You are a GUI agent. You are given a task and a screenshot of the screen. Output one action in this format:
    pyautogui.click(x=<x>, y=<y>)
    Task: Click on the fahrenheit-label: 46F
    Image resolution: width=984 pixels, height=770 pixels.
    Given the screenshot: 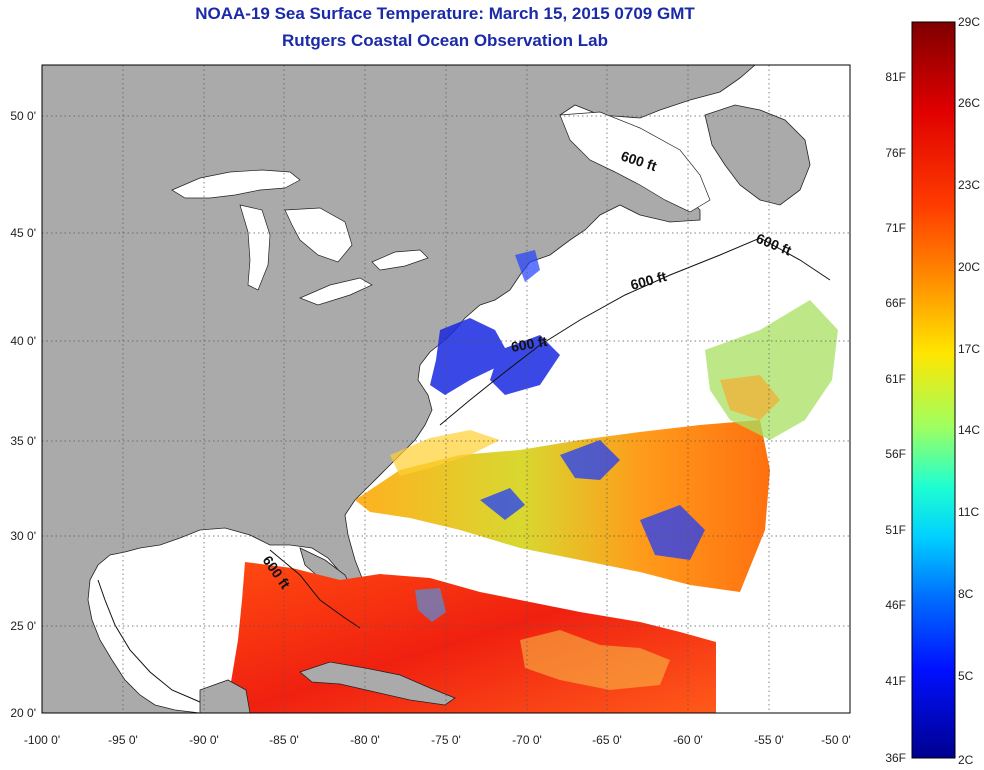 What is the action you would take?
    pyautogui.click(x=895, y=605)
    